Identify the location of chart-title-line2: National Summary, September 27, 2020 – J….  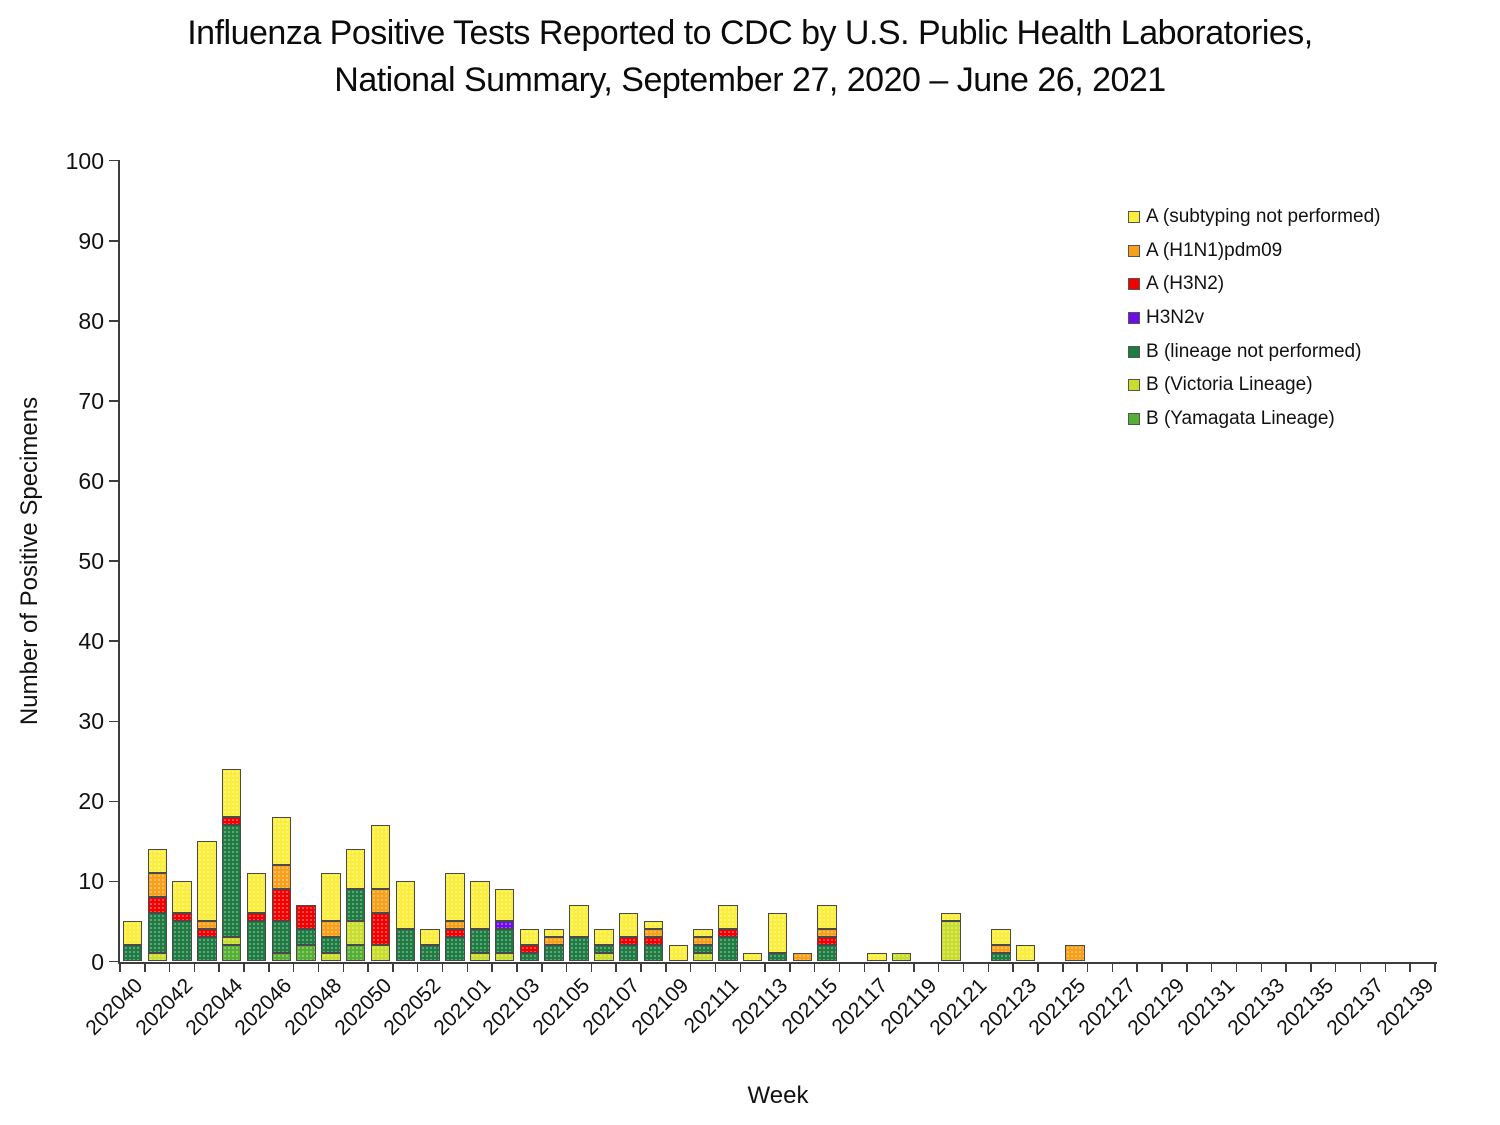
(750, 80).